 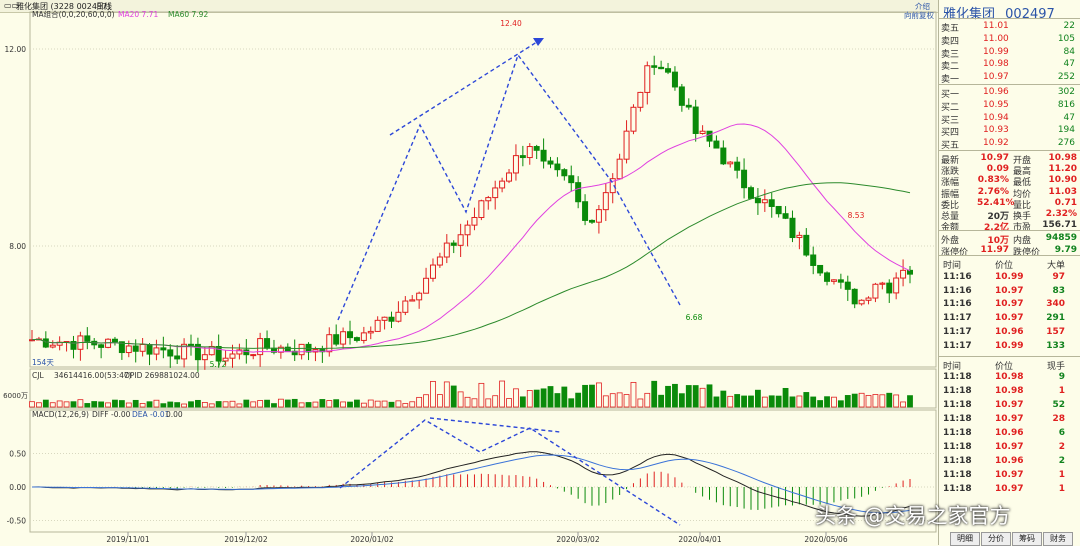 I want to click on trade-time: 11:18, so click(x=957, y=488).